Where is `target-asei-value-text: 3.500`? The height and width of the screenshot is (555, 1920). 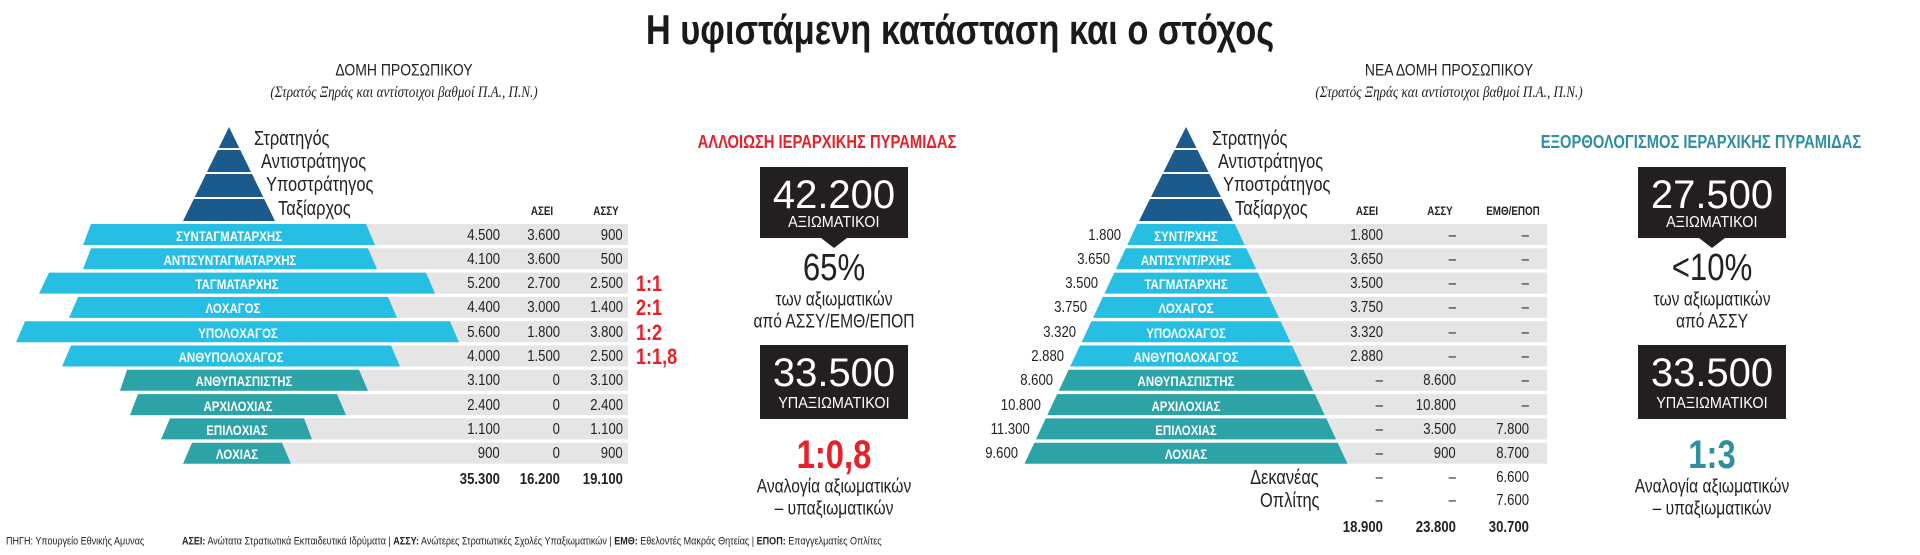
target-asei-value-text: 3.500 is located at coordinates (1366, 284).